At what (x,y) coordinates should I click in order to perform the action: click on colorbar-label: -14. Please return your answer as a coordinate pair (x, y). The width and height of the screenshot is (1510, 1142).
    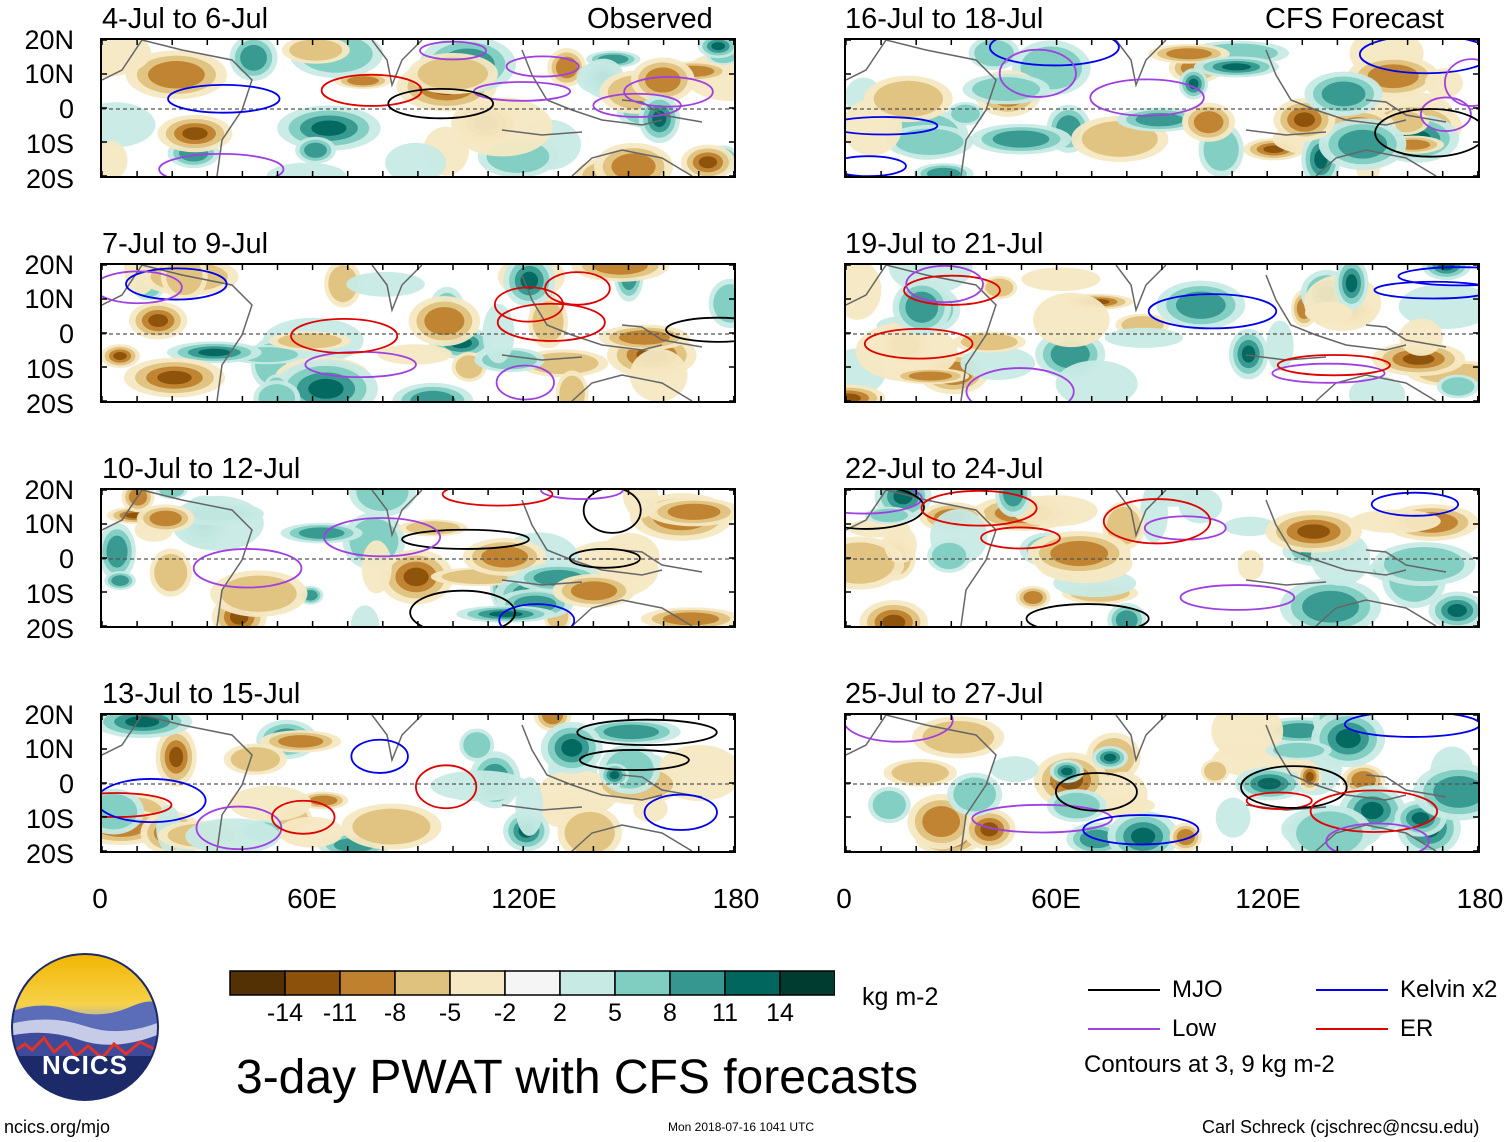
    Looking at the image, I should click on (285, 1013).